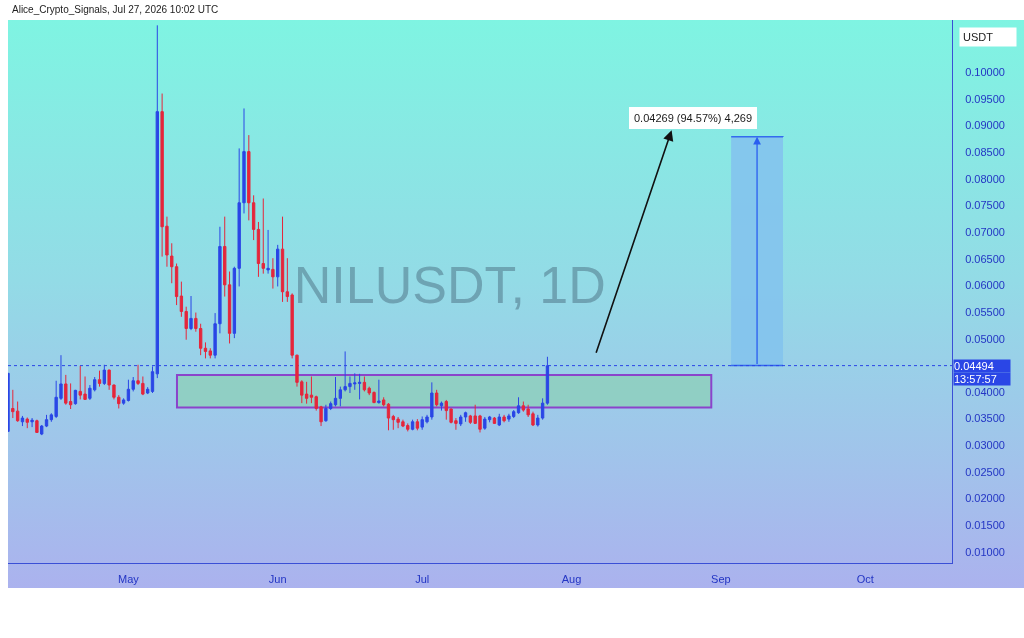 This screenshot has width=1024, height=638. I want to click on y-tick-label: 0.05000, so click(985, 338).